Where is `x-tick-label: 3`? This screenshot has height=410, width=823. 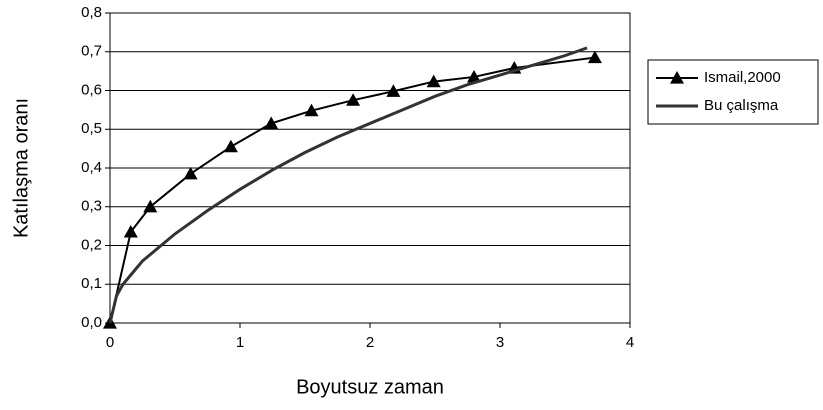 x-tick-label: 3 is located at coordinates (500, 342).